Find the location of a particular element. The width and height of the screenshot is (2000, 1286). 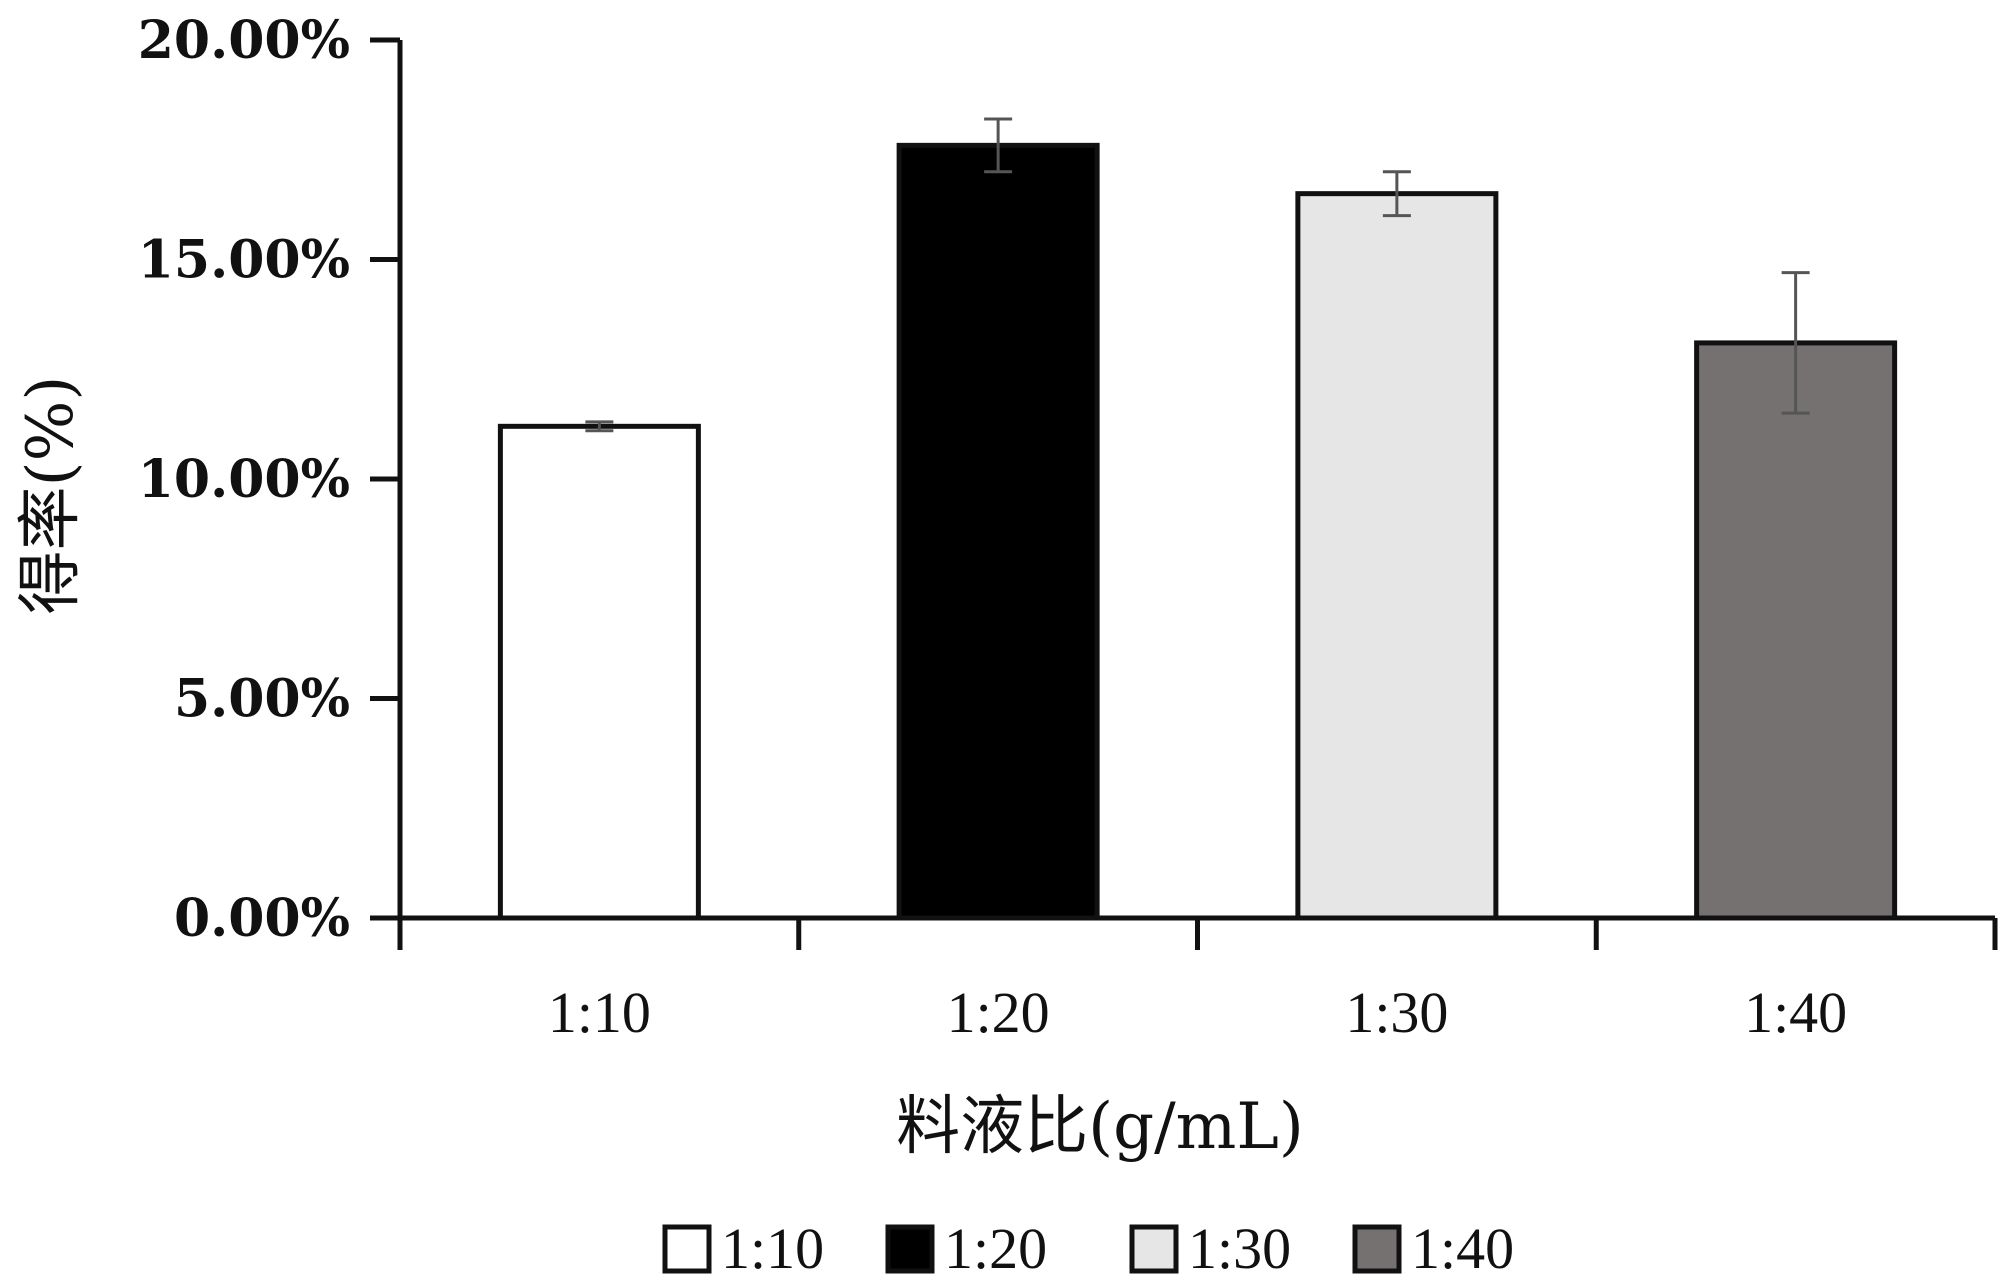

x-category-label: 1:40 is located at coordinates (1795, 1012).